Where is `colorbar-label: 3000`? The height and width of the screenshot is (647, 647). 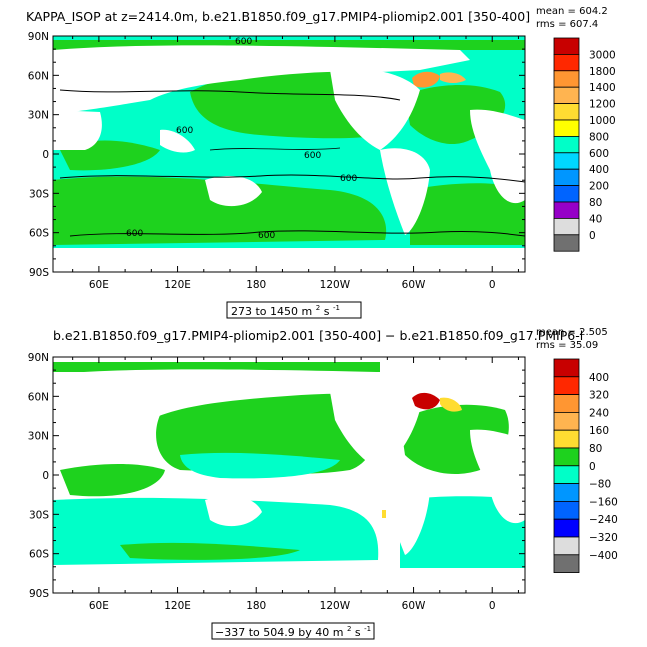 colorbar-label: 3000 is located at coordinates (602, 55).